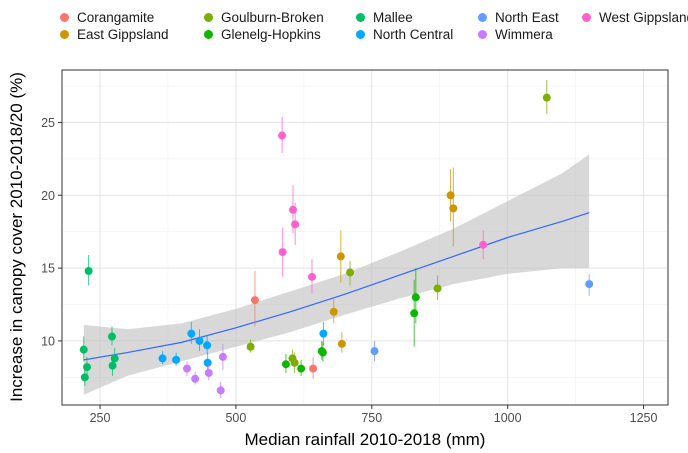 The height and width of the screenshot is (453, 688). What do you see at coordinates (48, 341) in the screenshot?
I see `y-tick-label: 10` at bounding box center [48, 341].